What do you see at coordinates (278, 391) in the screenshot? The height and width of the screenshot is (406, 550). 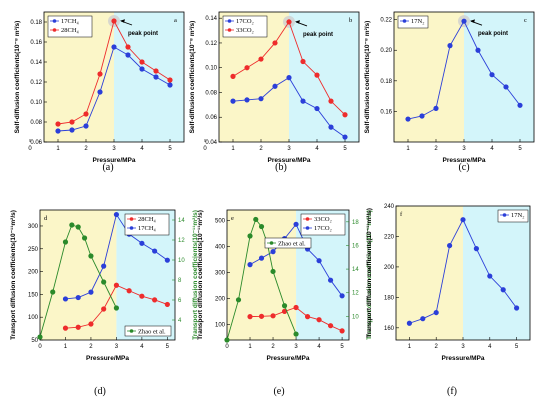 I see `panel-caption: (e)` at bounding box center [278, 391].